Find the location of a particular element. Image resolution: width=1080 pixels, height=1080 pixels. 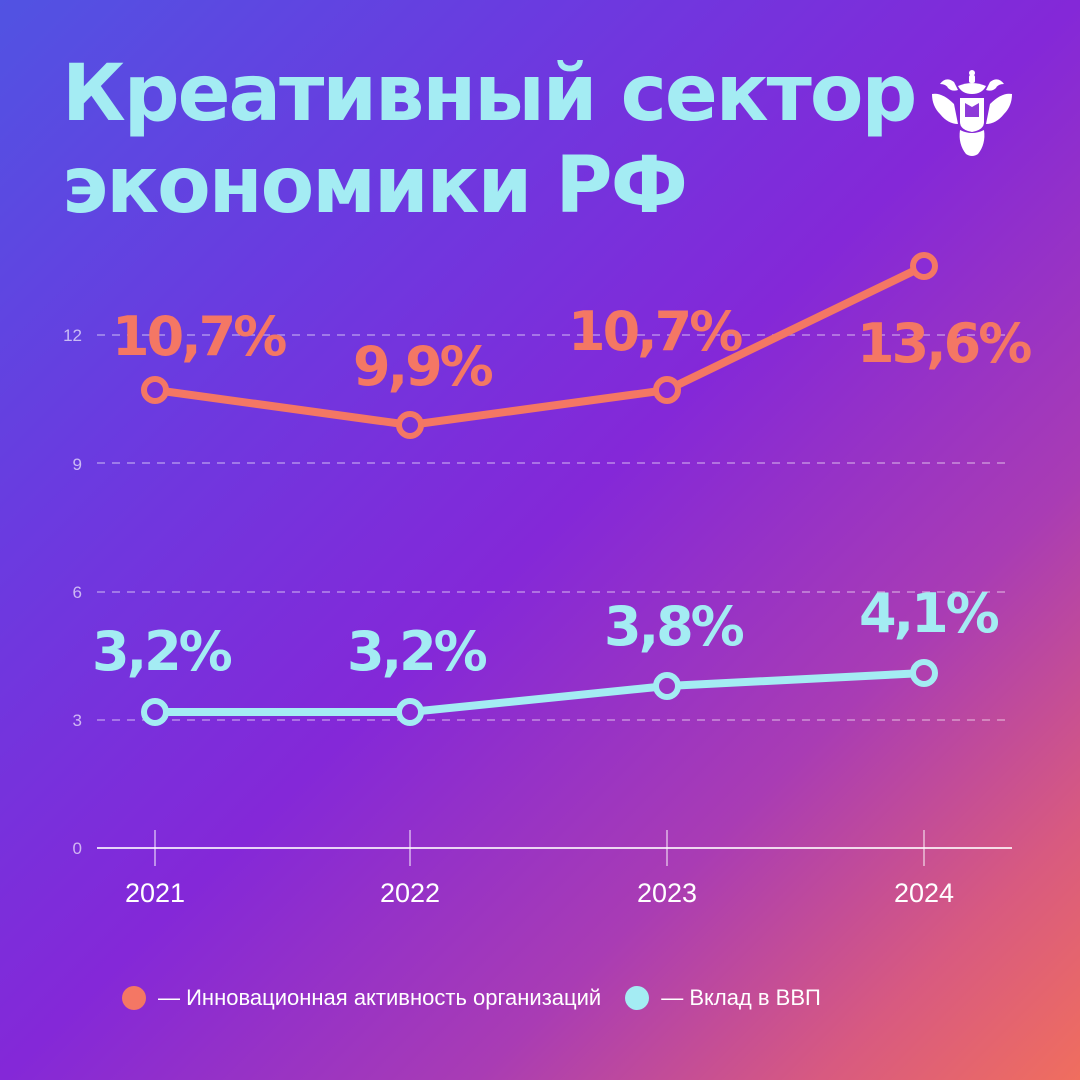

legend-dot-coral-icon is located at coordinates (134, 998).